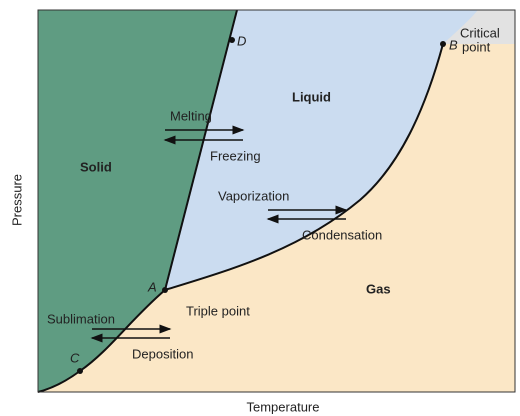 The height and width of the screenshot is (416, 520). What do you see at coordinates (162, 353) in the screenshot?
I see `process-label: Deposition` at bounding box center [162, 353].